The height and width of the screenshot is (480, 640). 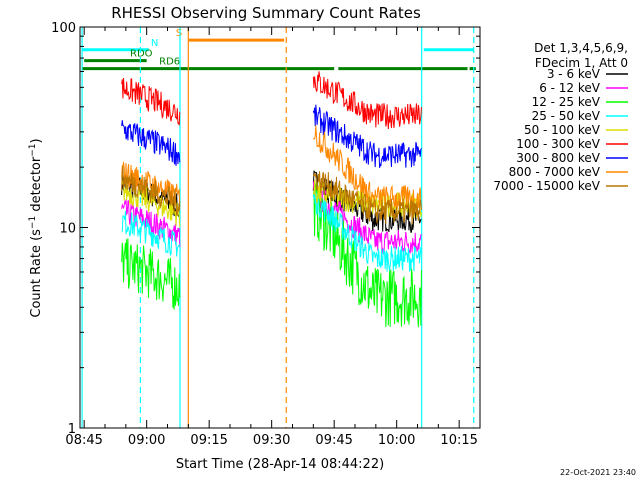 I want to click on legend-entry-label: 300 - 800 keV, so click(x=558, y=158).